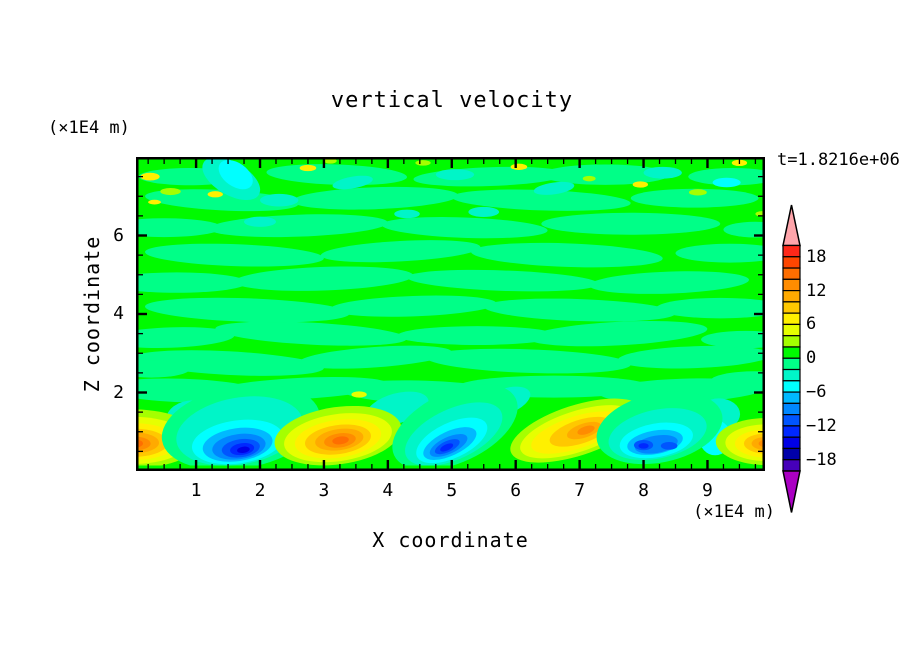 This screenshot has height=654, width=904. Describe the element at coordinates (450, 540) in the screenshot. I see `x-axis-title: X coordinate` at that location.